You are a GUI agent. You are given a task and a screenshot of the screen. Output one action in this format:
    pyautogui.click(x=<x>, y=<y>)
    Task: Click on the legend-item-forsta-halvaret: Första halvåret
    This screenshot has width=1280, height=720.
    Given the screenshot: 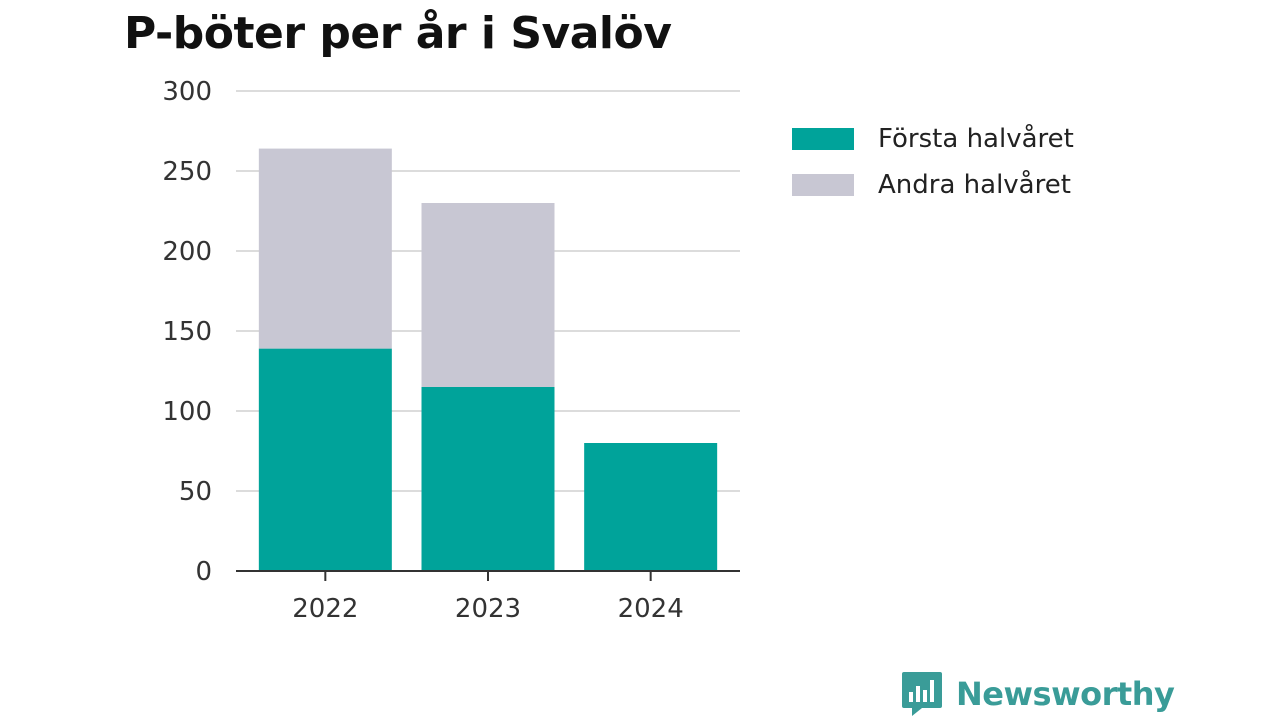 What is the action you would take?
    pyautogui.click(x=933, y=139)
    